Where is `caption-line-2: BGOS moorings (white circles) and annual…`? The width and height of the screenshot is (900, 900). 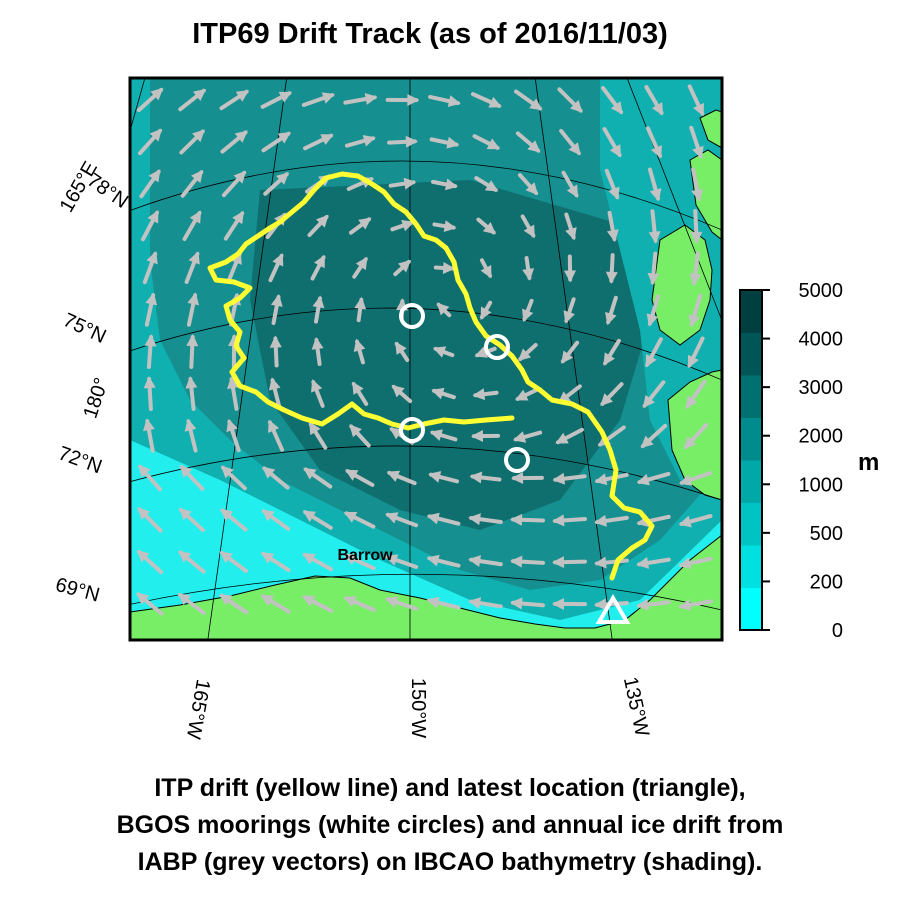 caption-line-2: BGOS moorings (white circles) and annual… is located at coordinates (450, 825).